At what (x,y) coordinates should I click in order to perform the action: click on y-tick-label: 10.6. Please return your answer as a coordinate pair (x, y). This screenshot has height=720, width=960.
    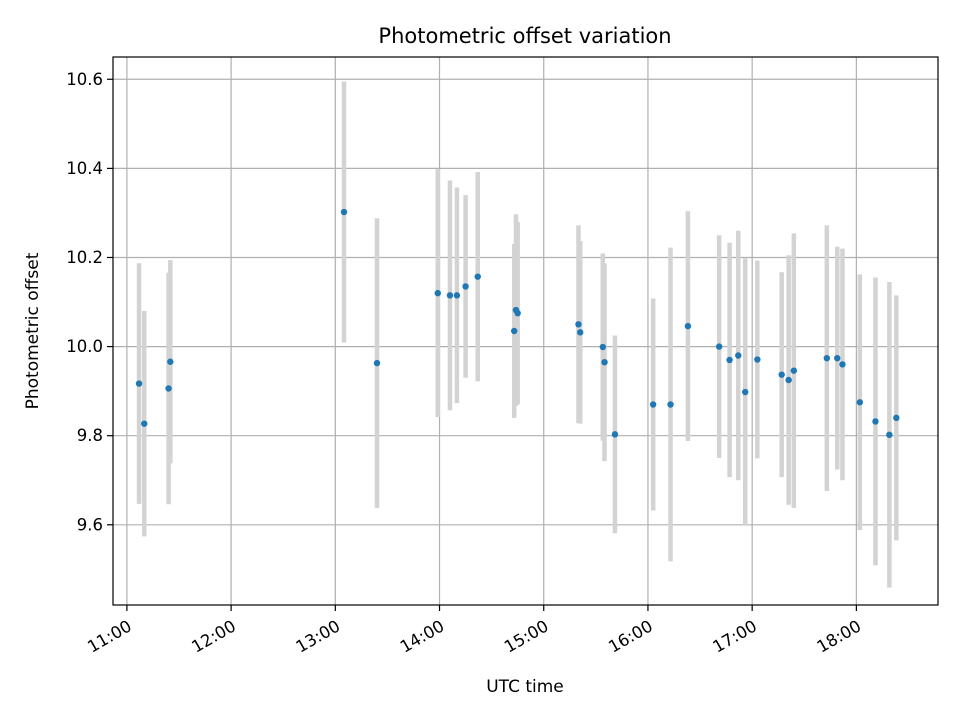
    Looking at the image, I should click on (84, 79).